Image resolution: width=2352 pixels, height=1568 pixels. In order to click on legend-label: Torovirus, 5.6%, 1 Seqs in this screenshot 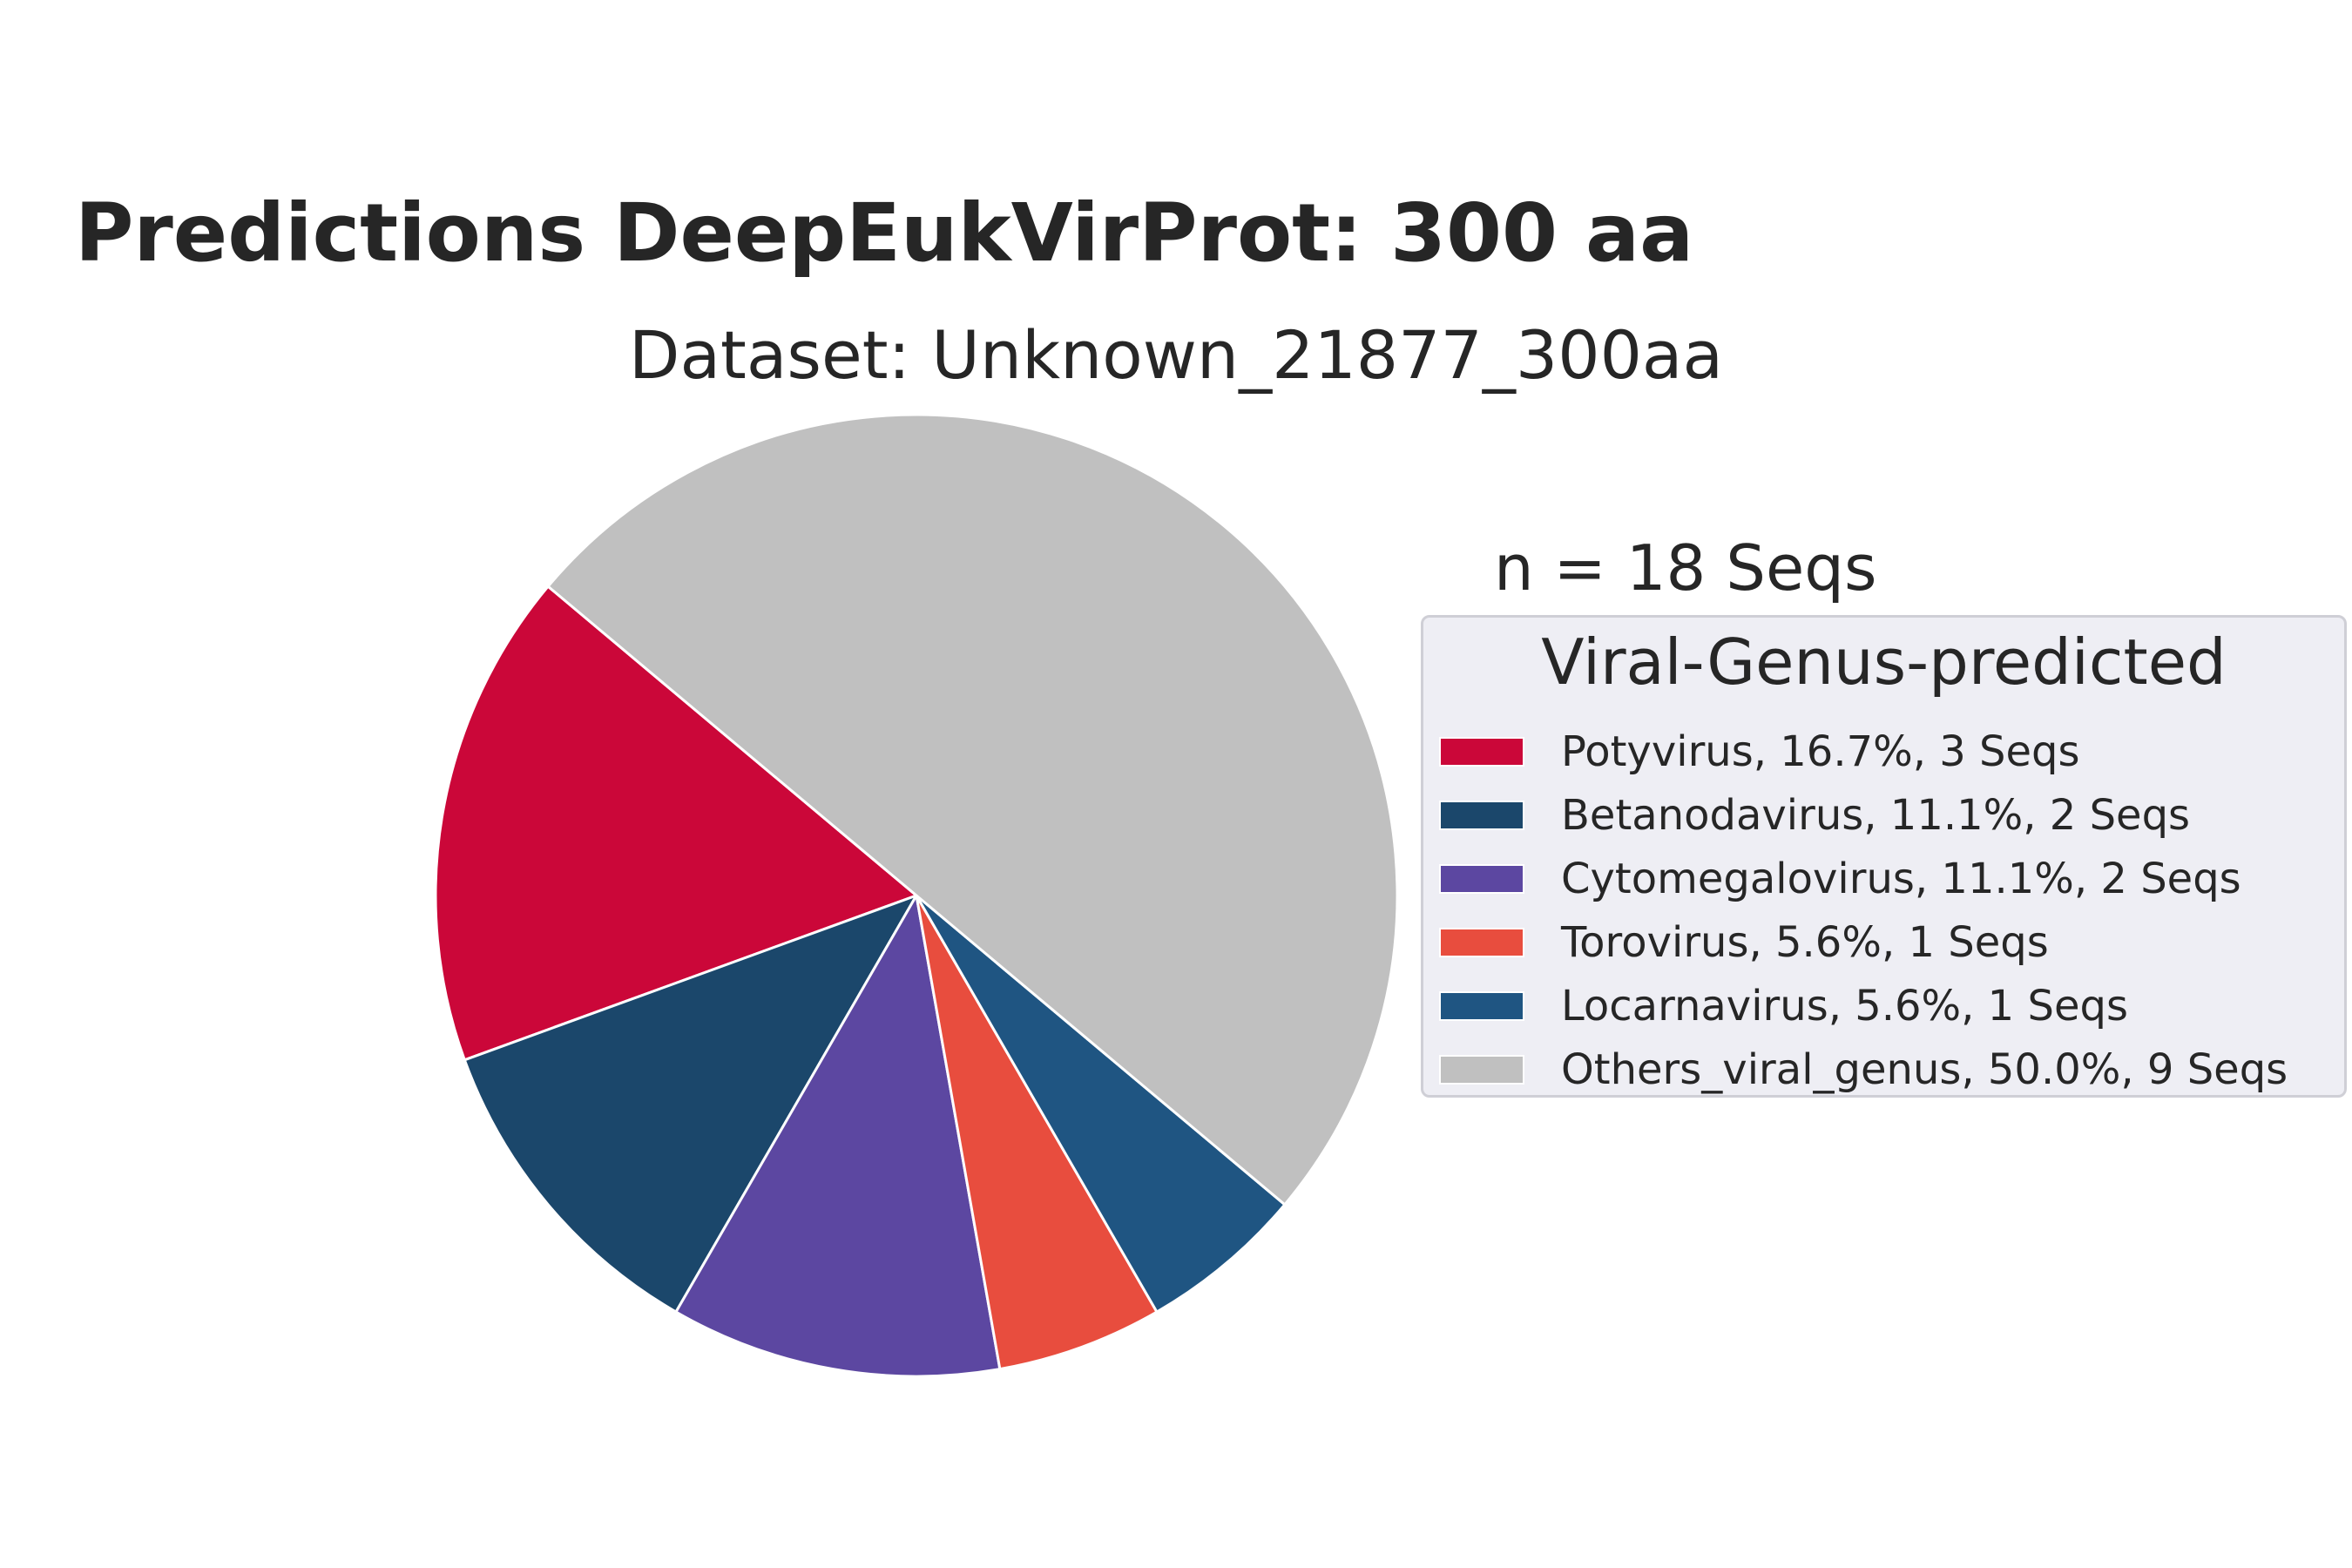, I will do `click(1805, 942)`.